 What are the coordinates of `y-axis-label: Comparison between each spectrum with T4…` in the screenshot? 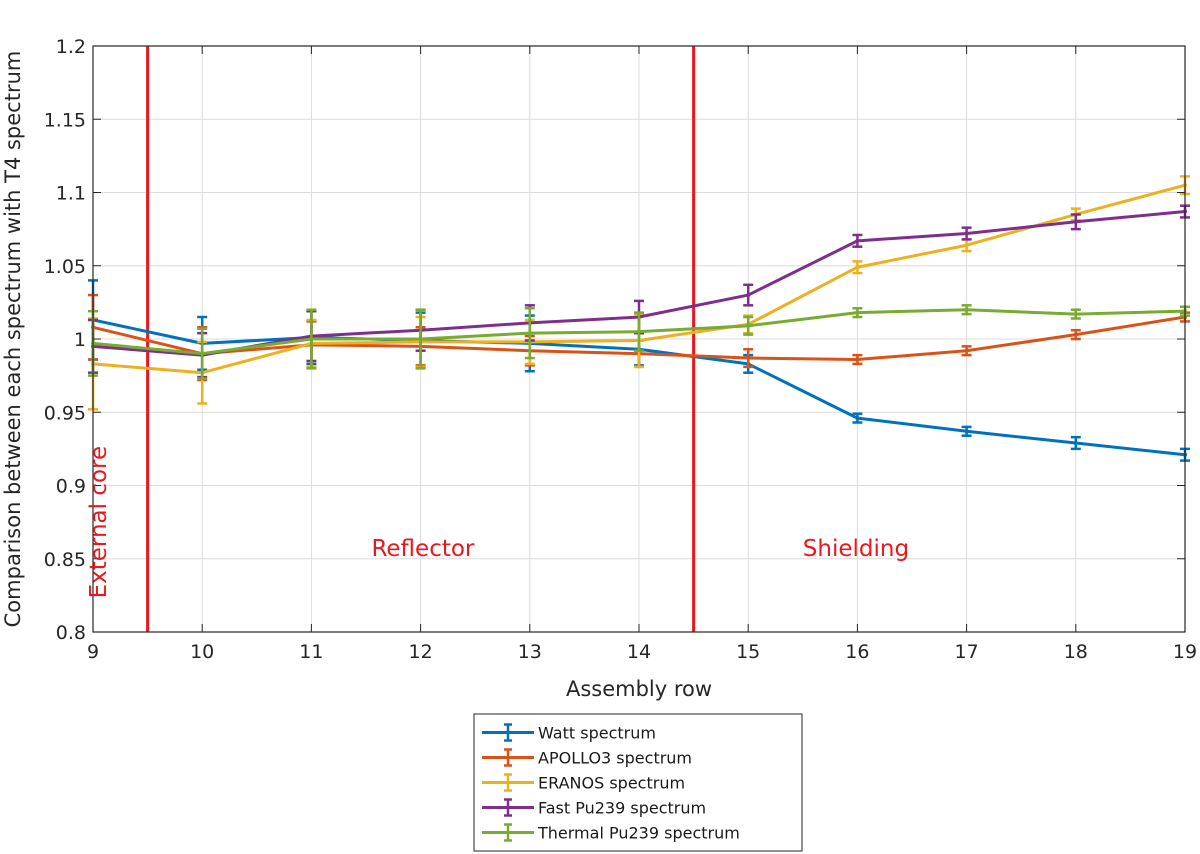 It's located at (13, 339).